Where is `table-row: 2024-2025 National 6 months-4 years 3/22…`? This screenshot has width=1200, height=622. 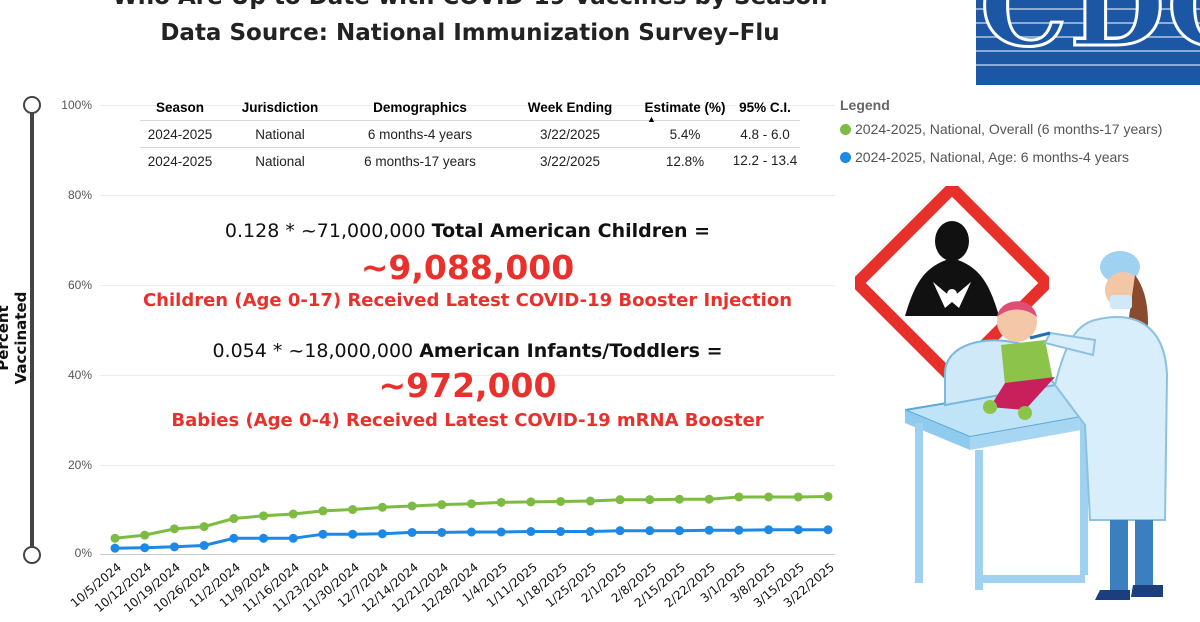
table-row: 2024-2025 National 6 months-4 years 3/22… is located at coordinates (470, 134).